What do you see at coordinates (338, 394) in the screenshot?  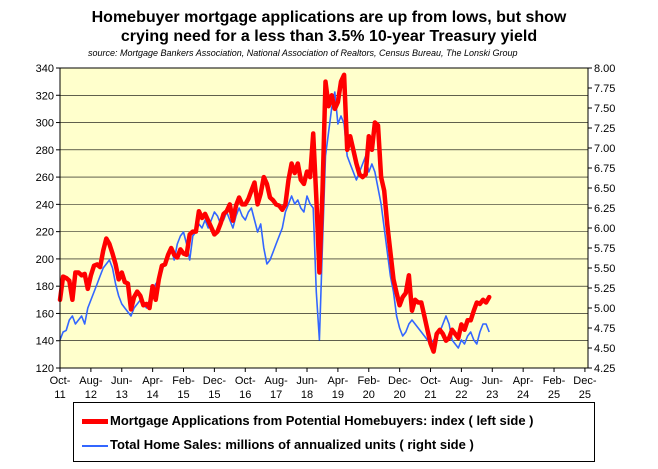 I see `x-tick-label-year: 19` at bounding box center [338, 394].